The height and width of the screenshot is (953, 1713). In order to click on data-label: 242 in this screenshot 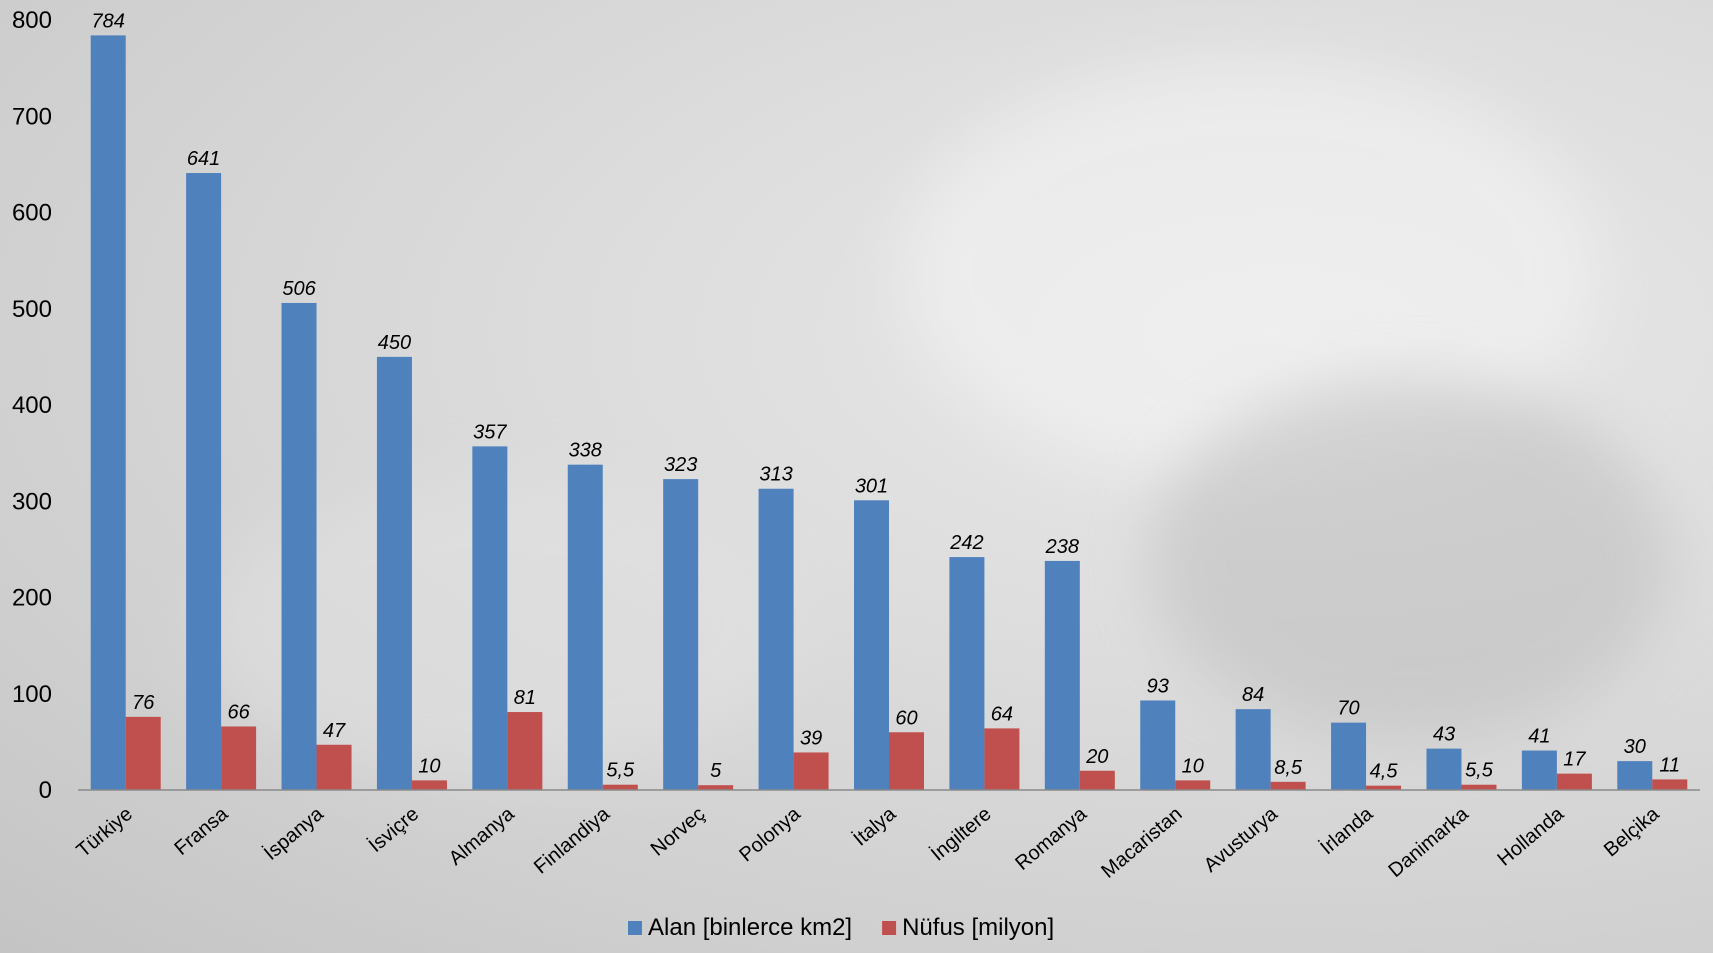, I will do `click(966, 543)`.